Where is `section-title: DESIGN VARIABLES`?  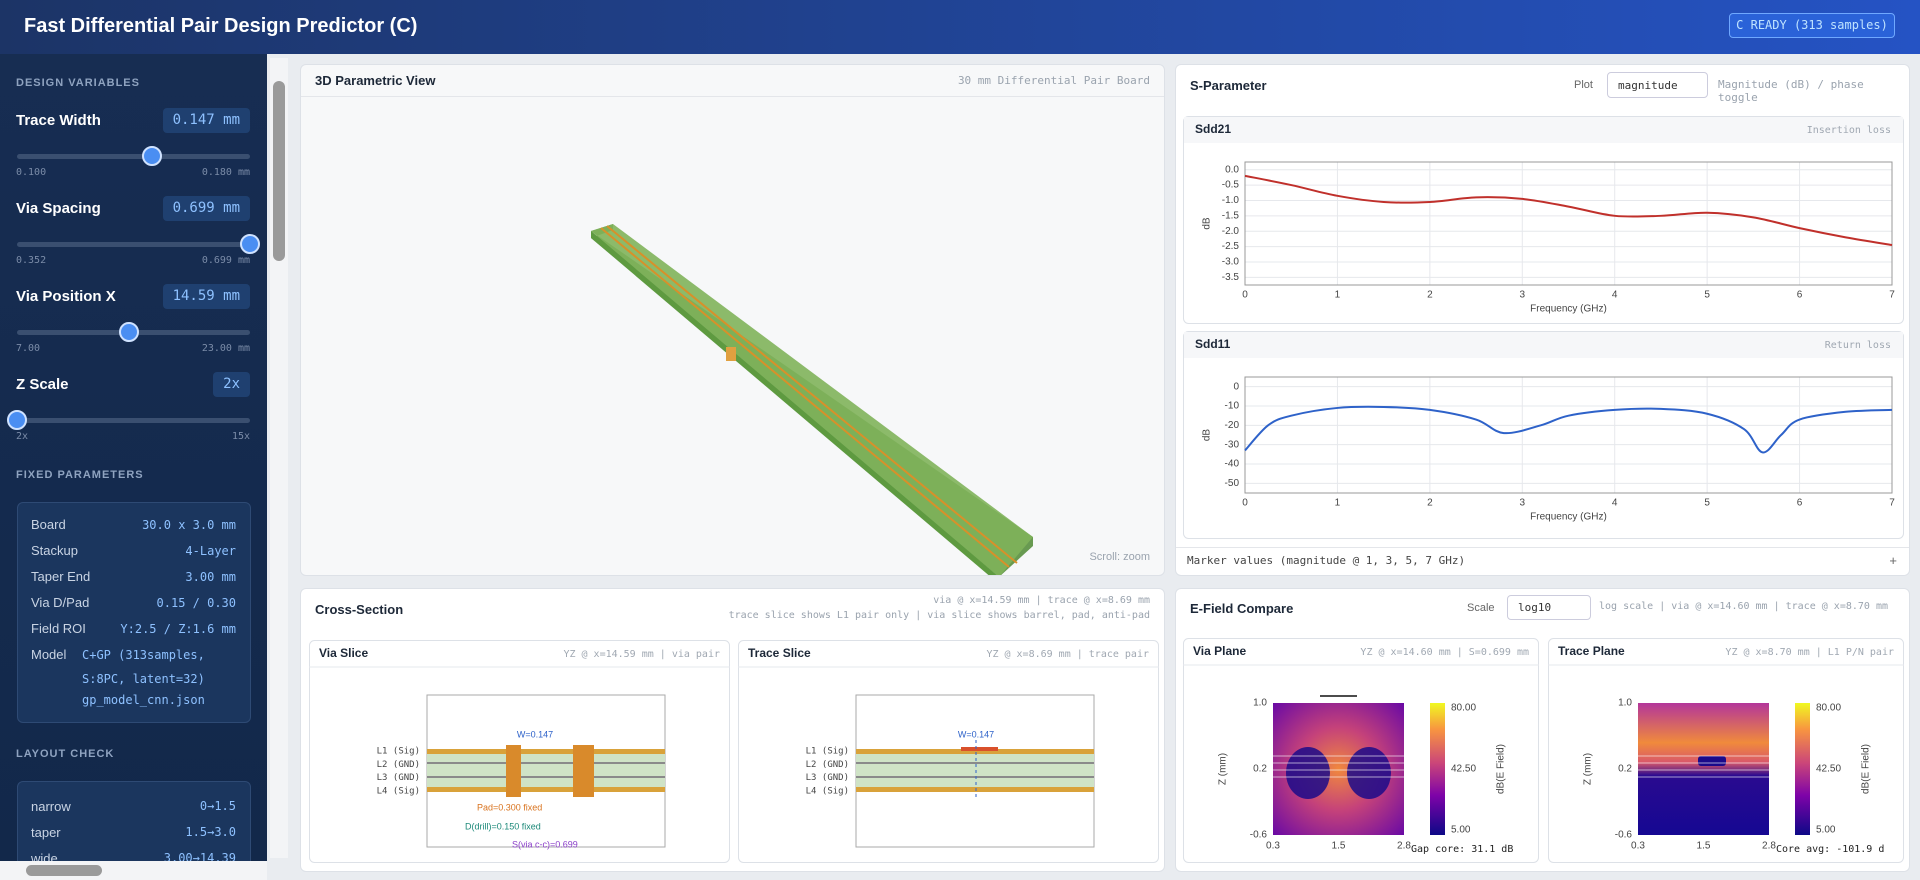 section-title: DESIGN VARIABLES is located at coordinates (78, 83).